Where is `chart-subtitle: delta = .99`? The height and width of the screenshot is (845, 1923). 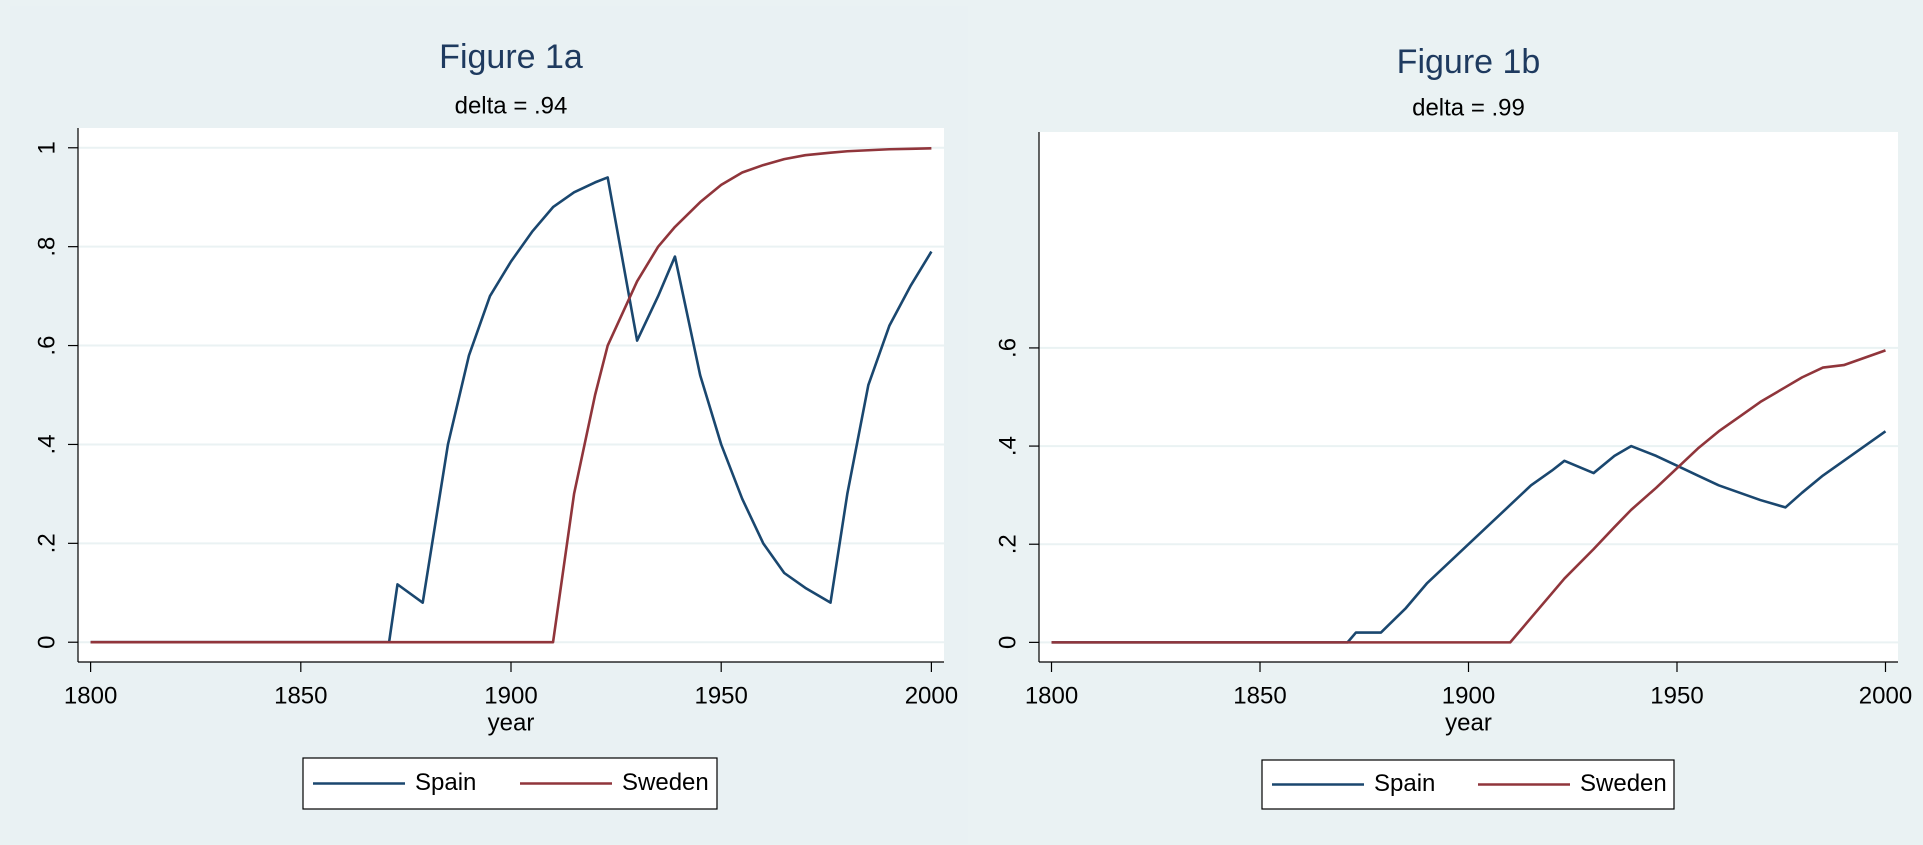 chart-subtitle: delta = .99 is located at coordinates (1468, 107).